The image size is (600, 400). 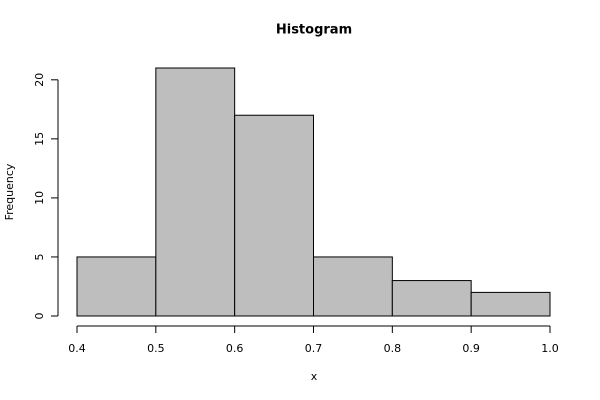 What do you see at coordinates (156, 348) in the screenshot?
I see `x-tick-label: 0.5` at bounding box center [156, 348].